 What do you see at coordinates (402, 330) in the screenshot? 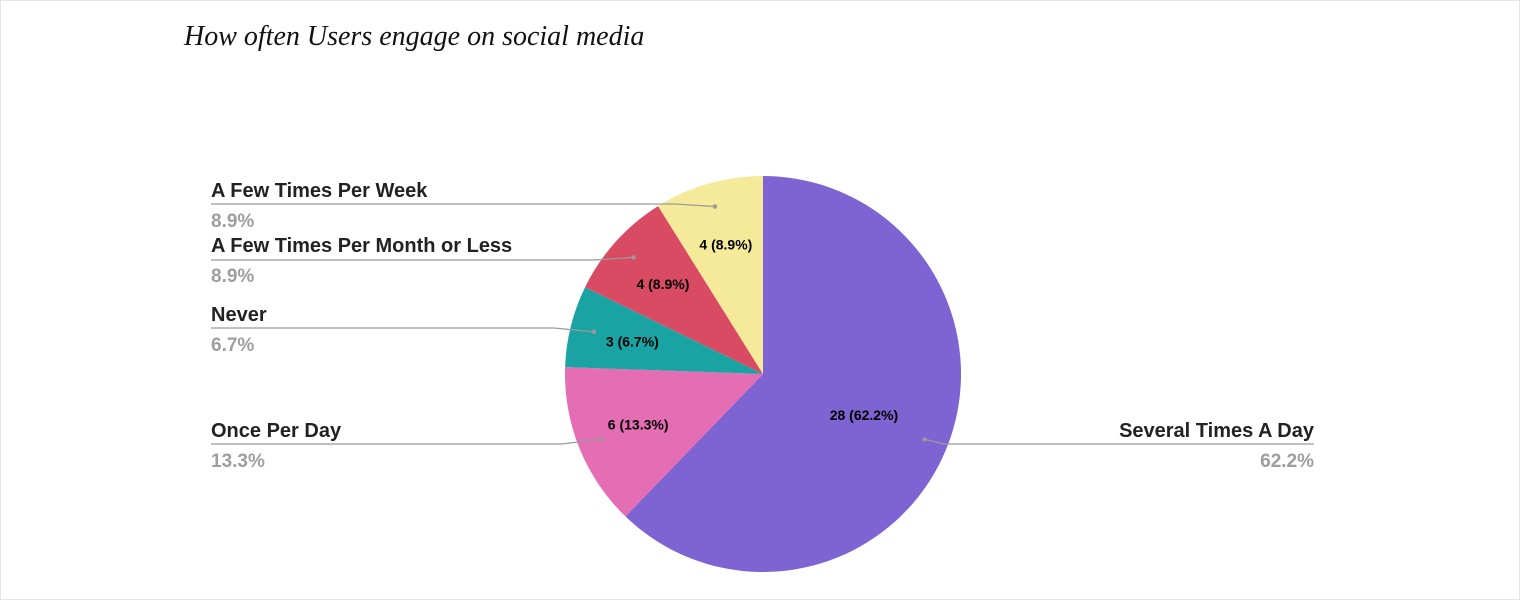
I see `callout-line-never` at bounding box center [402, 330].